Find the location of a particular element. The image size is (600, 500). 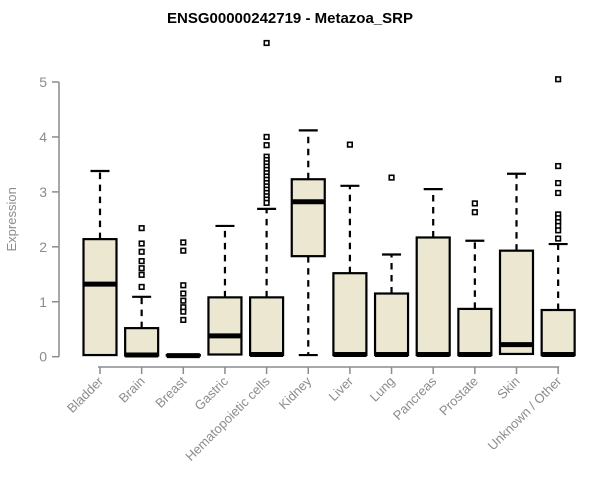

y-tick-label: 3 is located at coordinates (43, 192).